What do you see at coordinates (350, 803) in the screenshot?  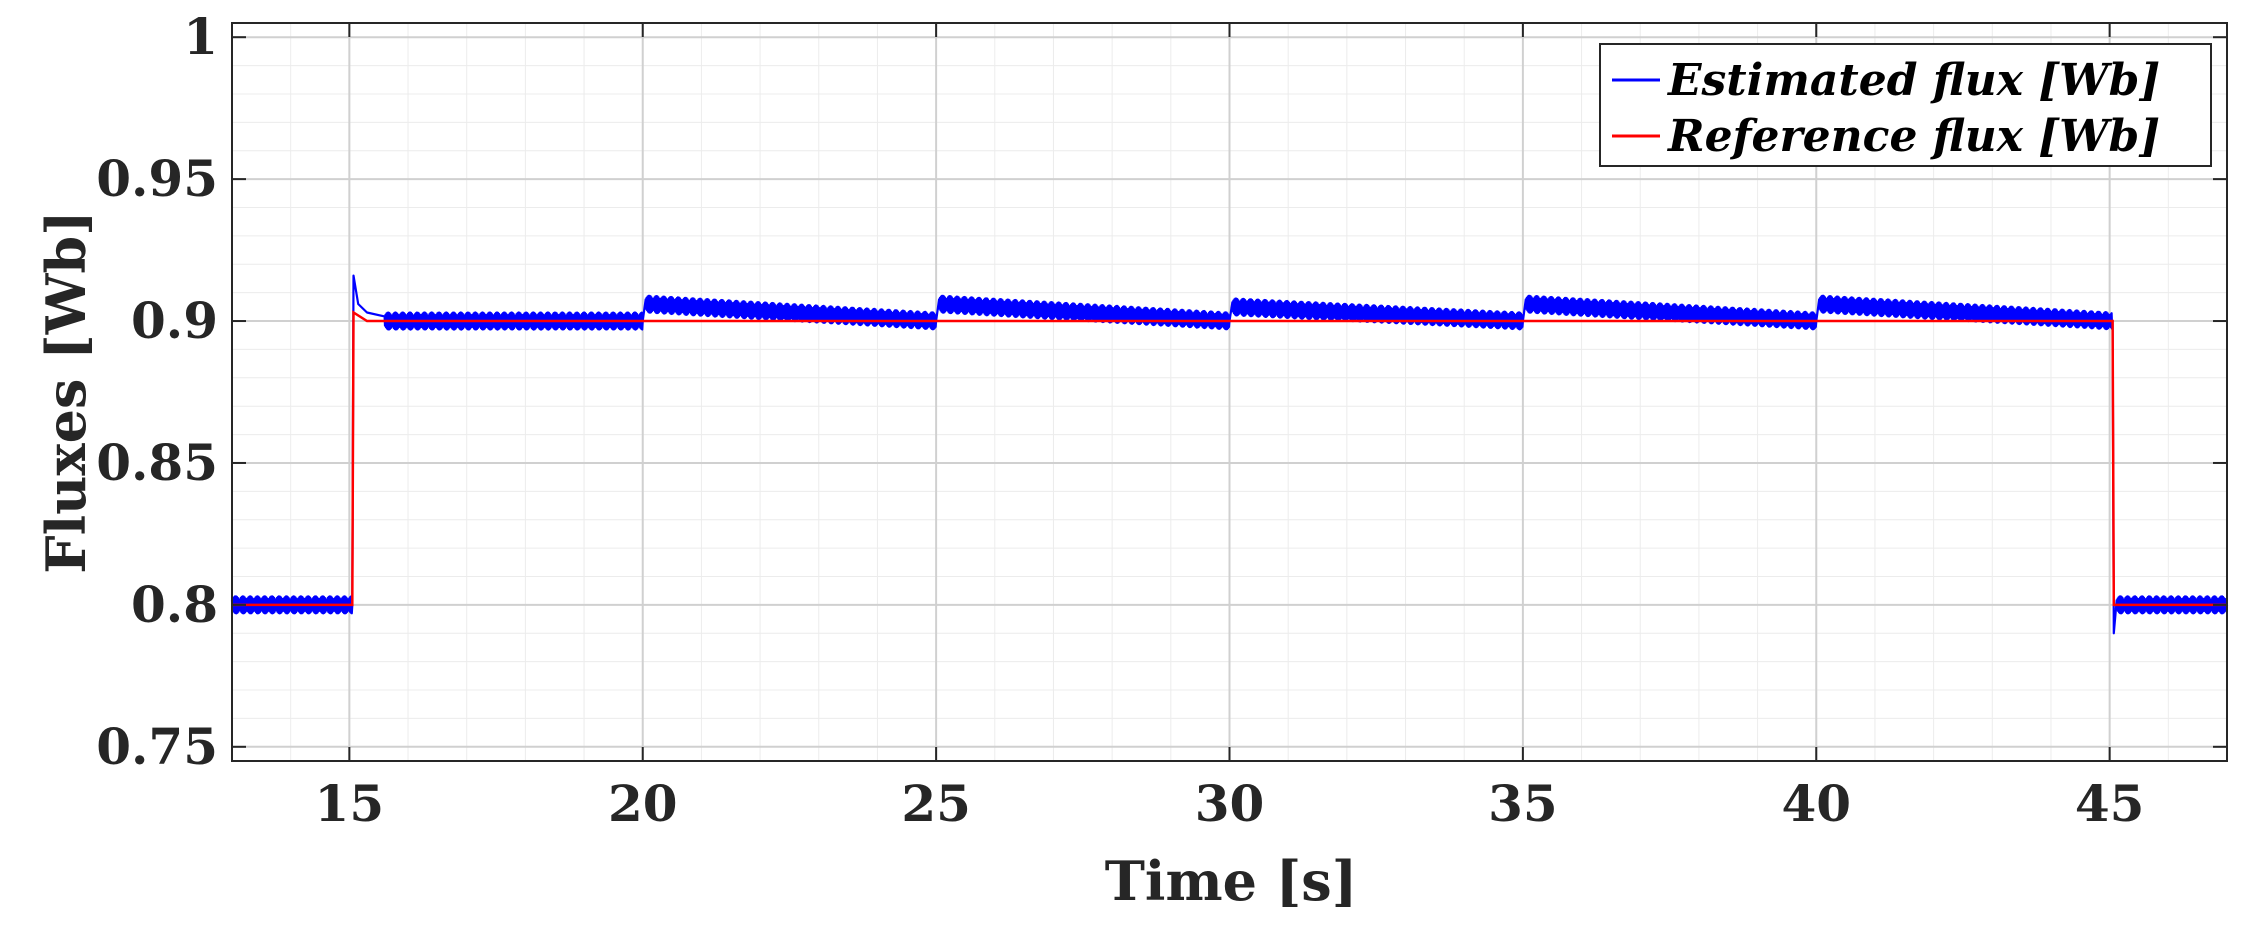 I see `x-tick-label: 15` at bounding box center [350, 803].